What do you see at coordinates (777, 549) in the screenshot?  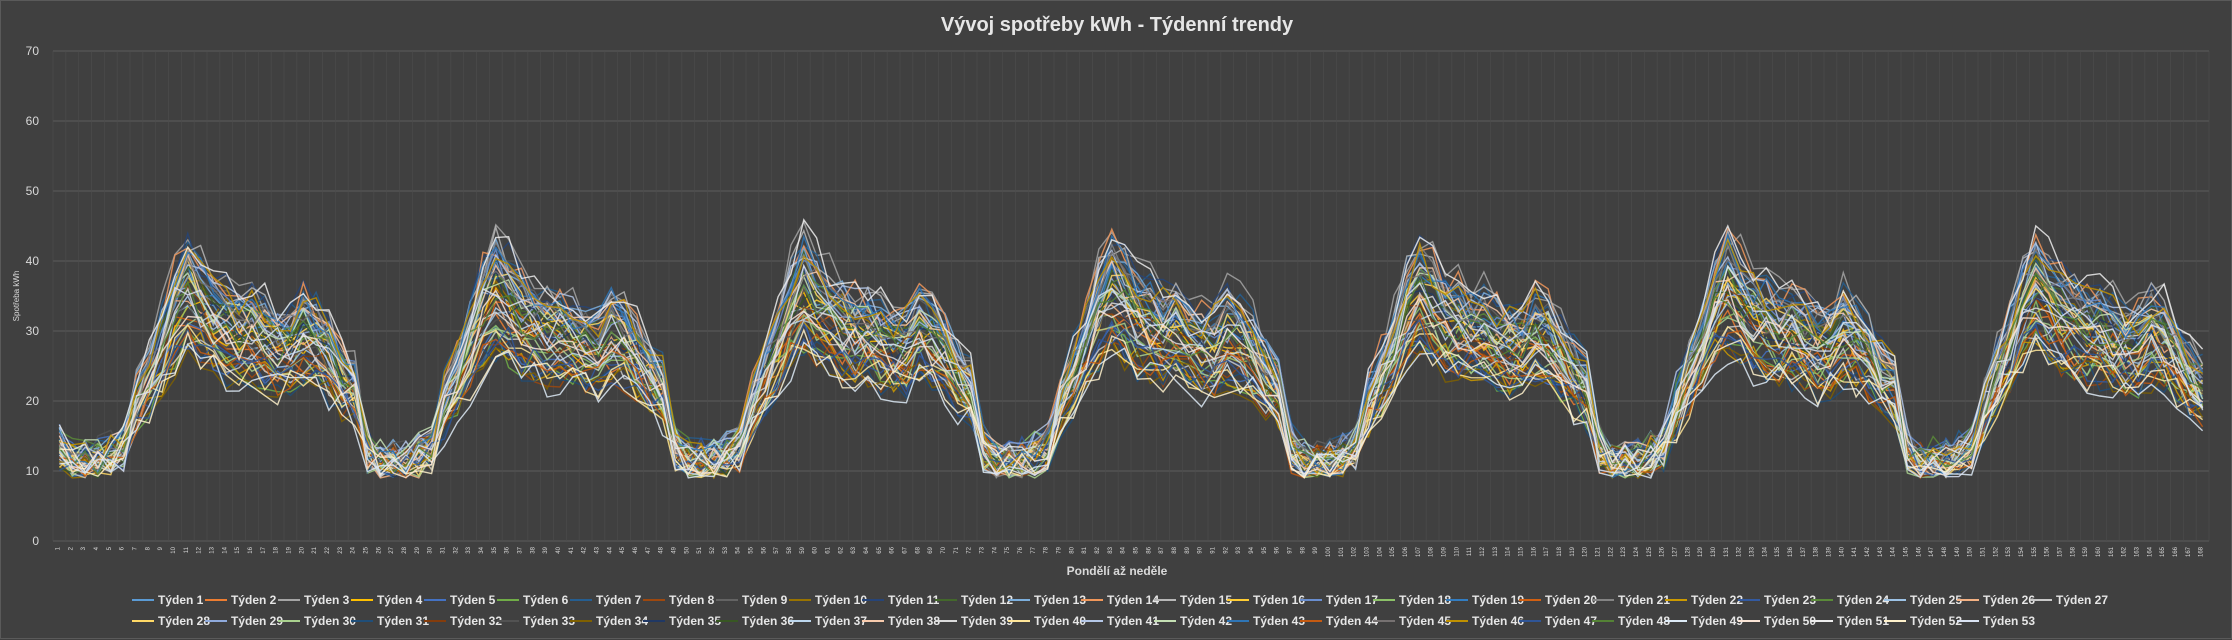 I see `x-tick-label: 57` at bounding box center [777, 549].